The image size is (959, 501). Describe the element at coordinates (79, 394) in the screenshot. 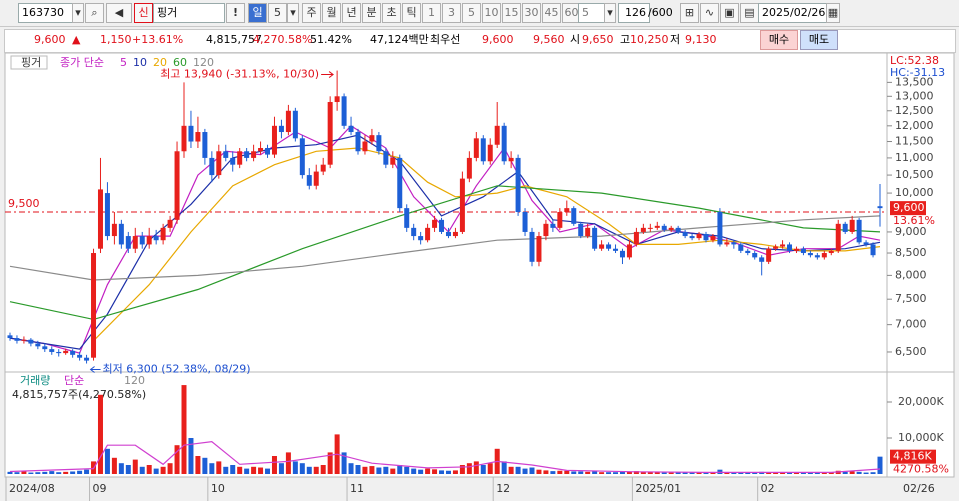

I see `volume-note: 4,815,757주(4,270.58%)` at that location.